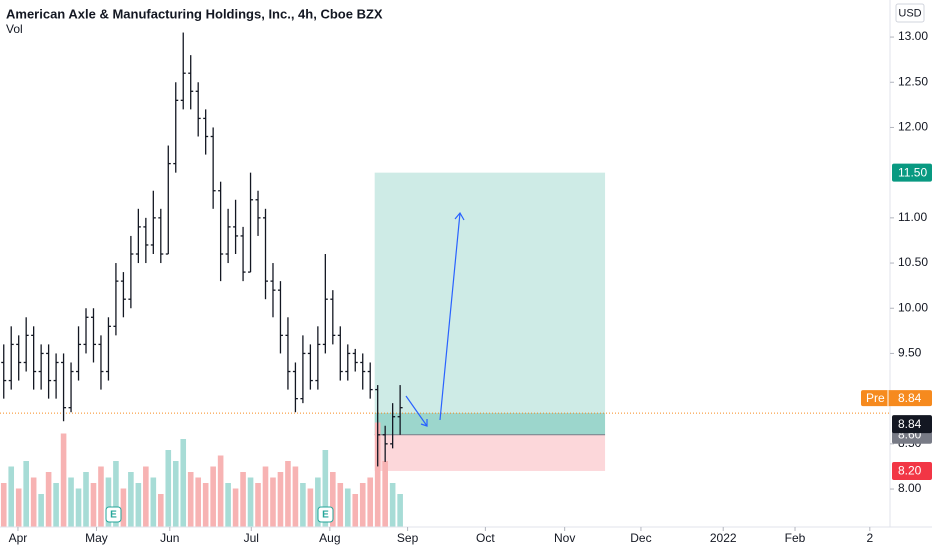 This screenshot has height=550, width=932. What do you see at coordinates (490, 452) in the screenshot?
I see `loss-zone` at bounding box center [490, 452].